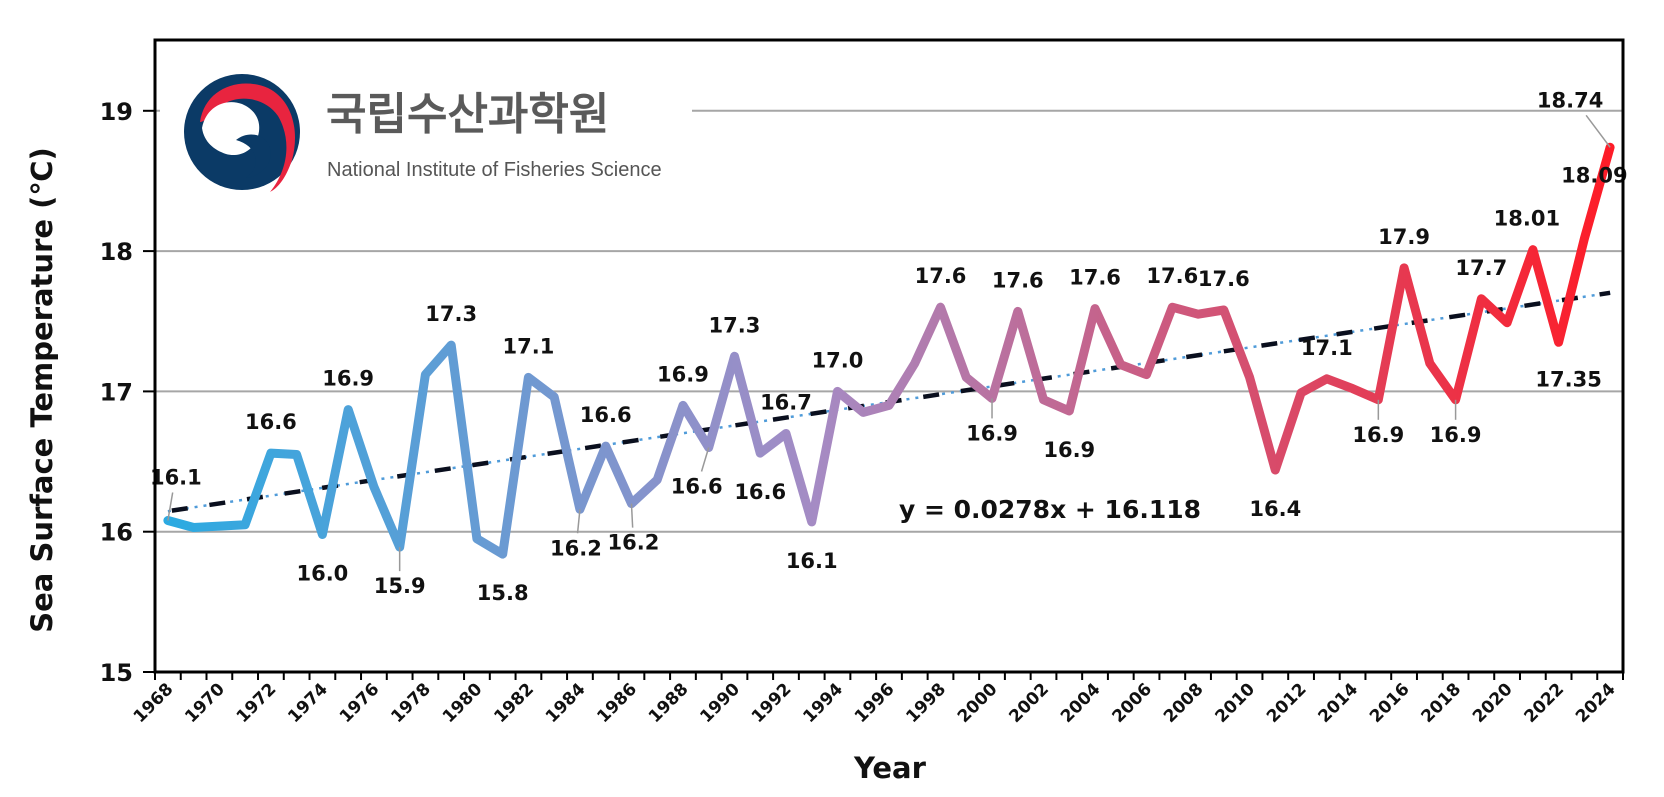  I want to click on x-tick-label: 1984, so click(566, 703).